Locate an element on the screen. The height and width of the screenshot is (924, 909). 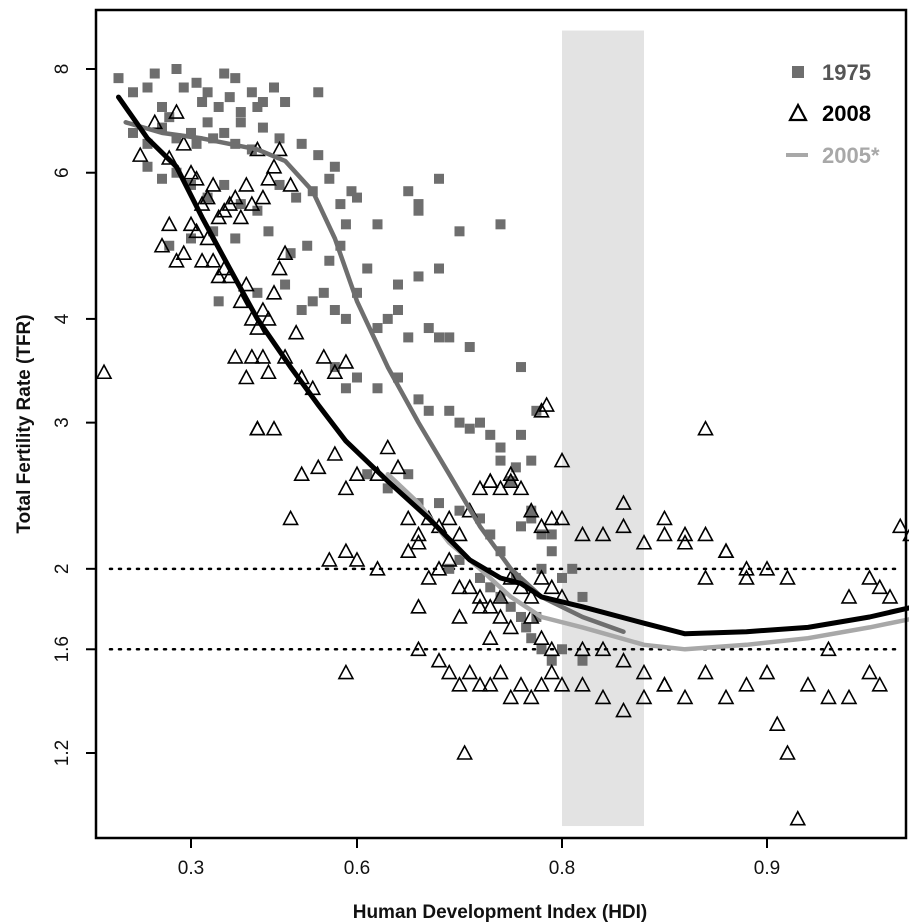
y-tick-label: 1.6 is located at coordinates (62, 649).